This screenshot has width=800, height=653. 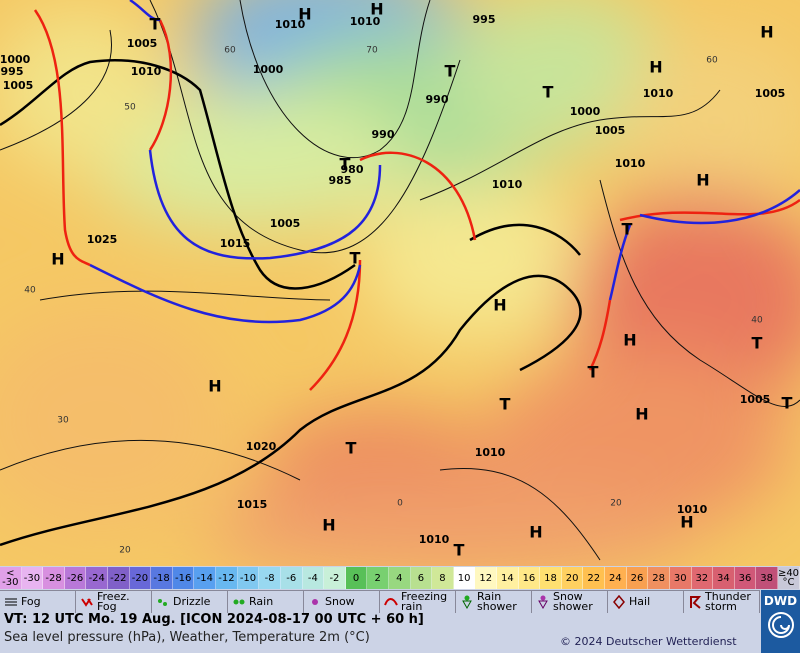 What do you see at coordinates (183, 578) in the screenshot?
I see `scale-cell: -16` at bounding box center [183, 578].